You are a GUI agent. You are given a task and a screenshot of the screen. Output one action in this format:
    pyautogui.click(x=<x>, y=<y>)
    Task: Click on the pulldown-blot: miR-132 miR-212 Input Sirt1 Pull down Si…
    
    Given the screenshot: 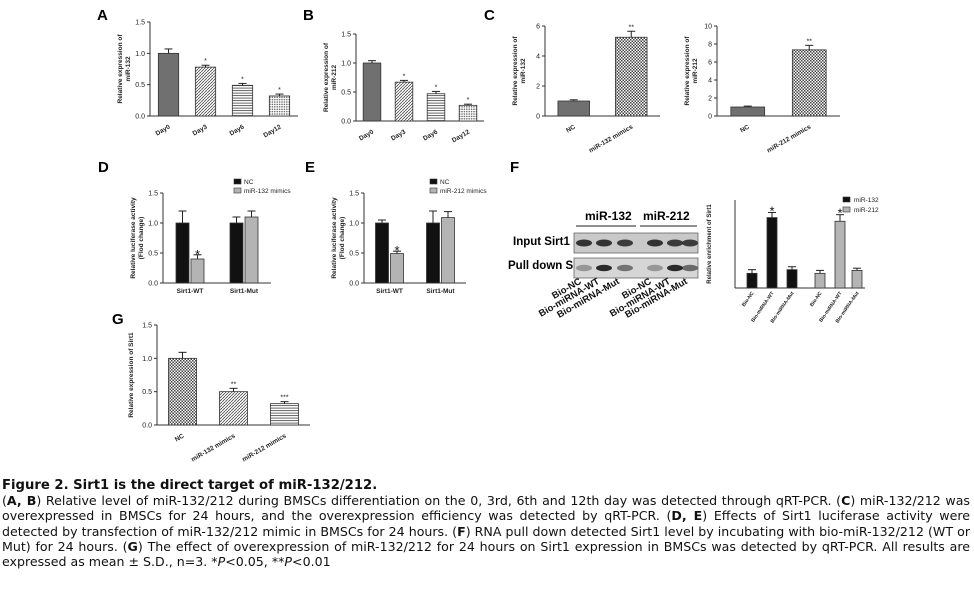 What is the action you would take?
    pyautogui.click(x=603, y=265)
    